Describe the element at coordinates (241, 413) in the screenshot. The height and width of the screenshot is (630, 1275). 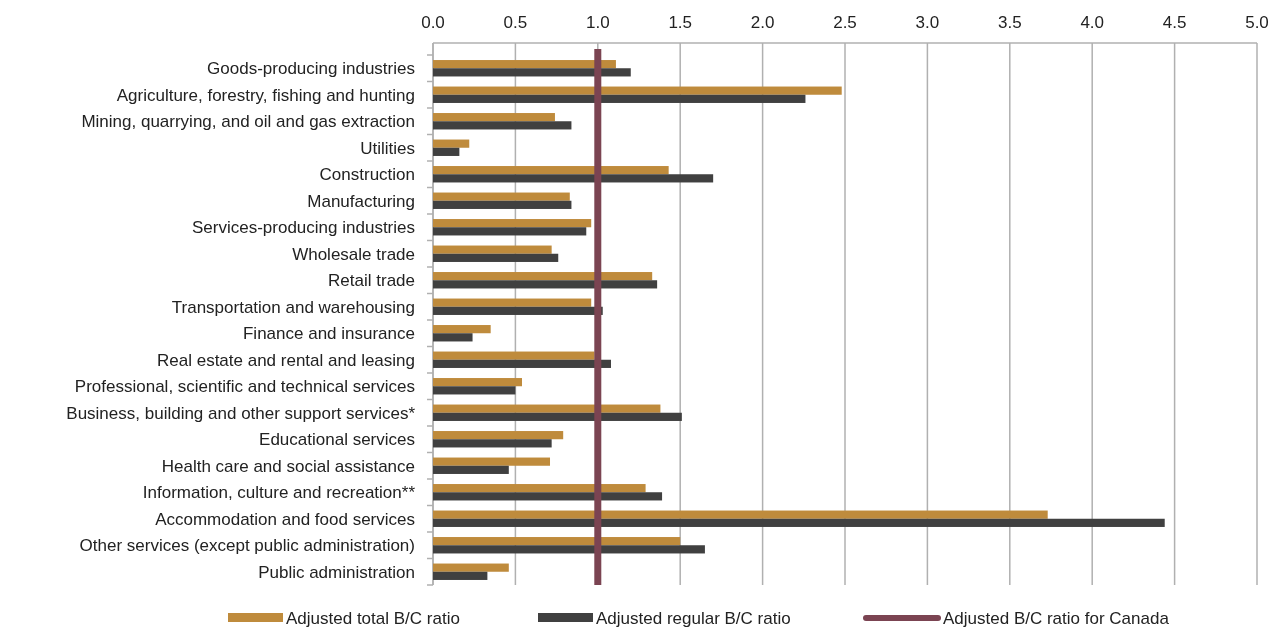
I see `y-tick-label: Business, building and other support services*` at that location.